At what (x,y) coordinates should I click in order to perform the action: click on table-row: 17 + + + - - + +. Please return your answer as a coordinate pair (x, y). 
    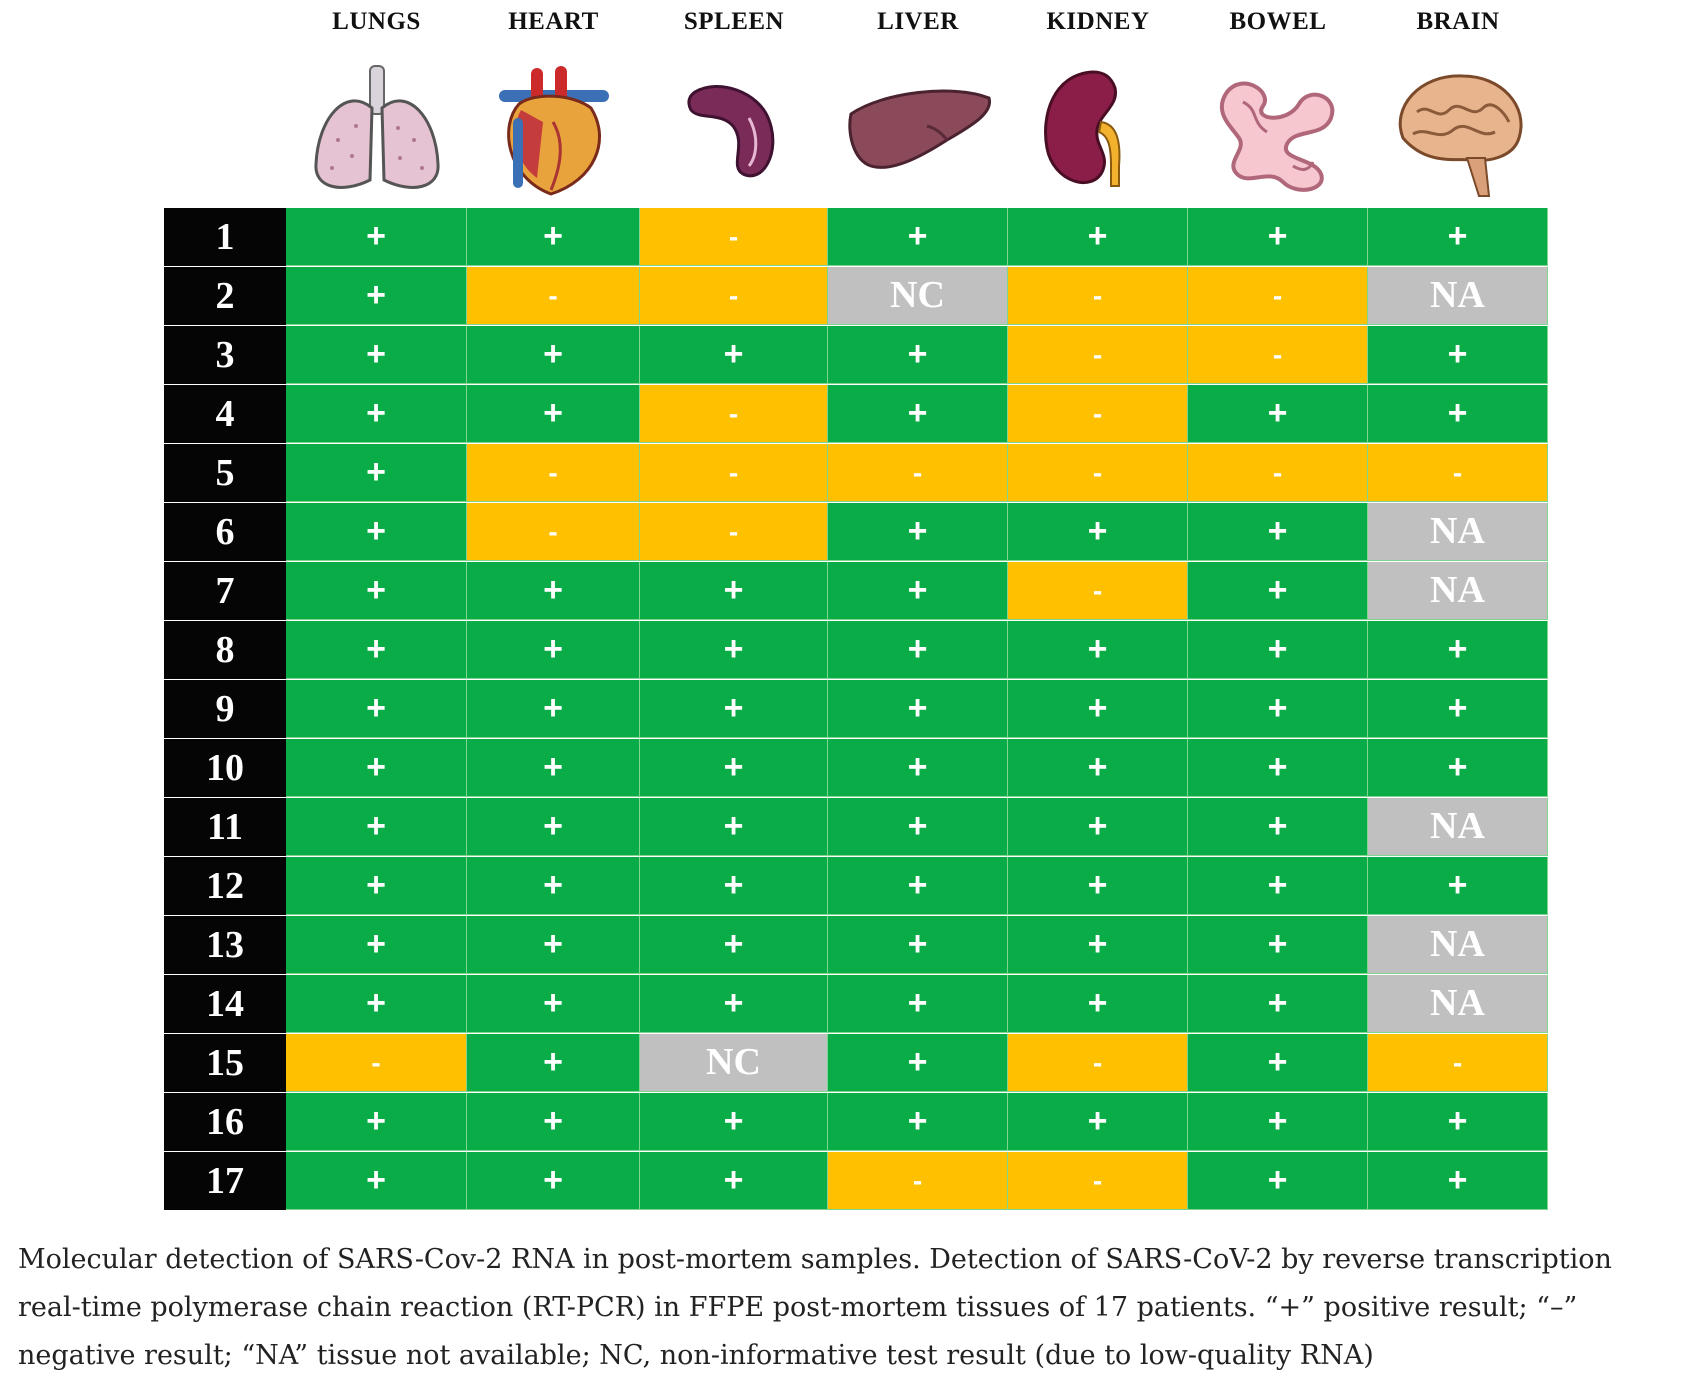
    Looking at the image, I should click on (856, 1181).